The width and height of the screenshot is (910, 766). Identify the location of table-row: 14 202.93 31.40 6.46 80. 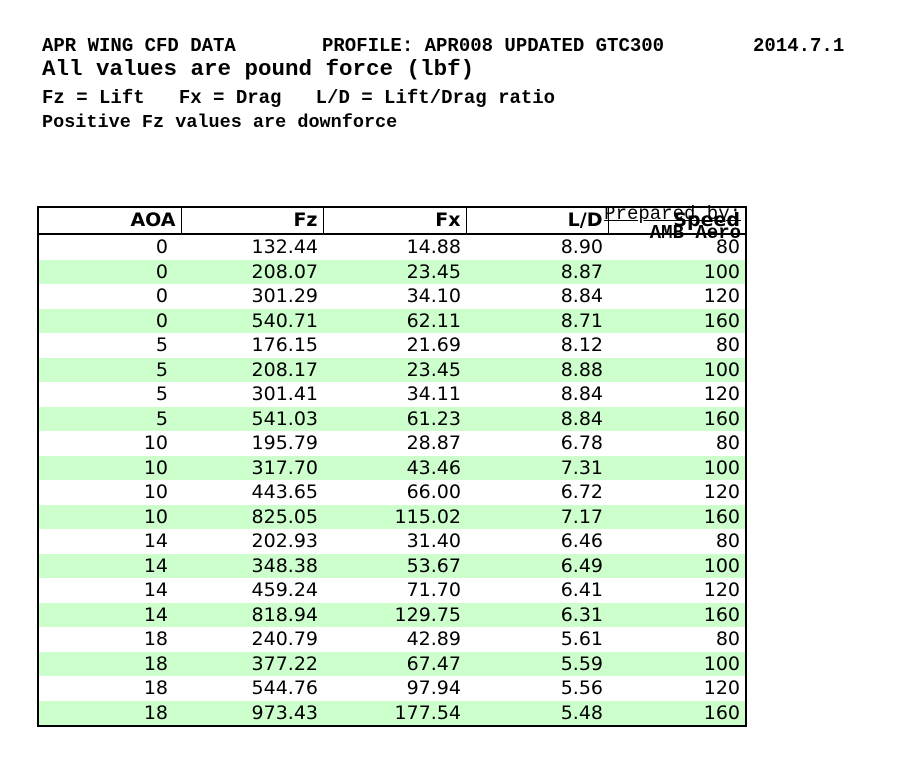
(392, 541).